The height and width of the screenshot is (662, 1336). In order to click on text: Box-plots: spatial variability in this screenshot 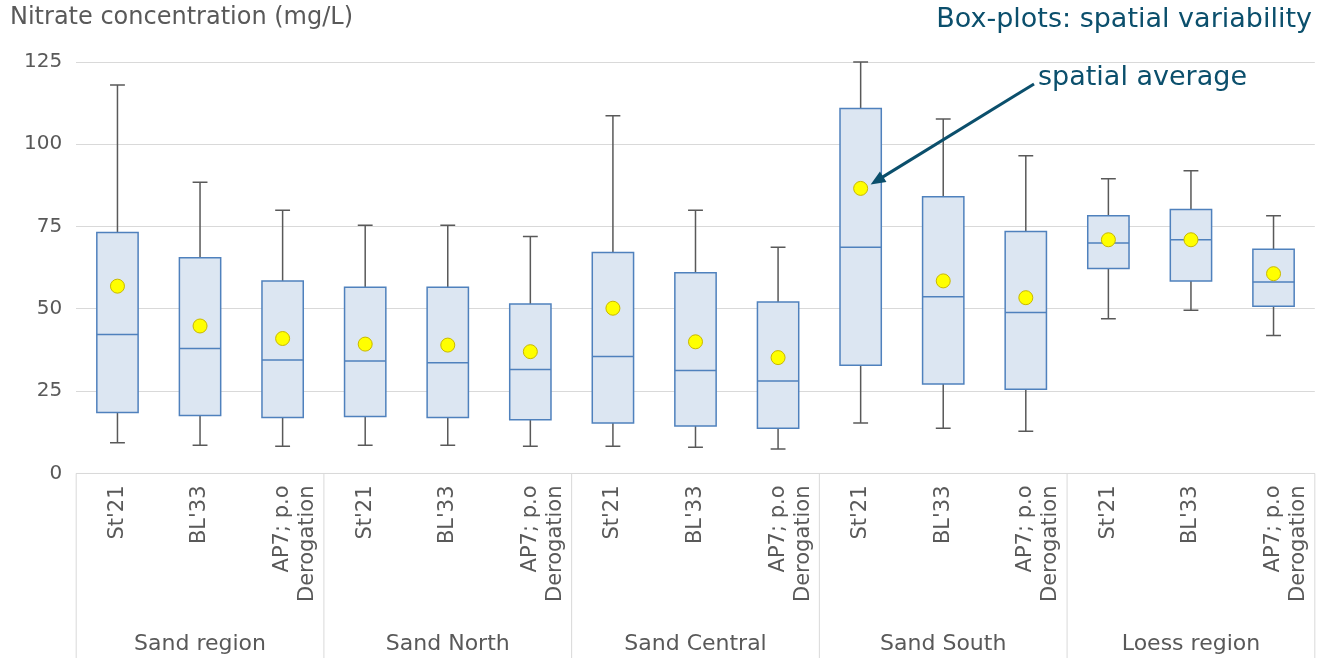, I will do `click(1124, 17)`.